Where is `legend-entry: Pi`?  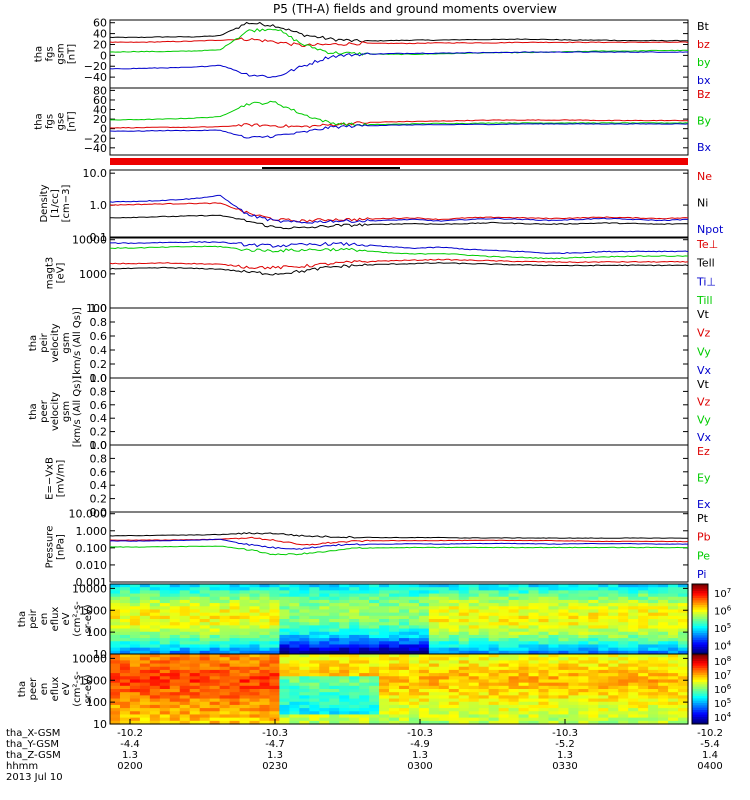 legend-entry: Pi is located at coordinates (701, 574).